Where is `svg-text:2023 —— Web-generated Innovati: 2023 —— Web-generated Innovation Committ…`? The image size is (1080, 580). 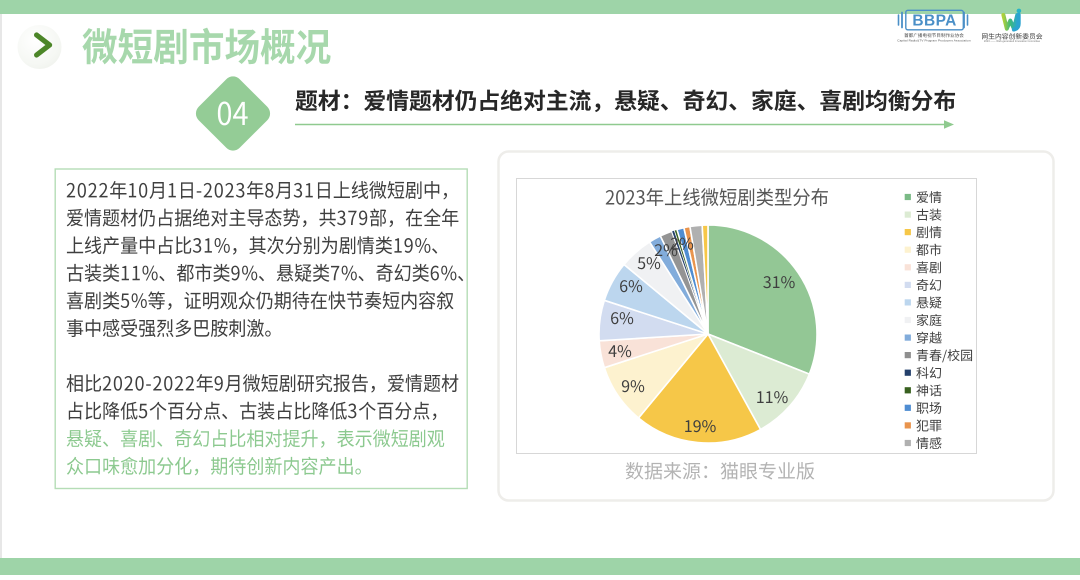 svg-text:2023 —— Web-generated Innovati: 2023 —— Web-generated Innovation Committ… is located at coordinates (1012, 41).